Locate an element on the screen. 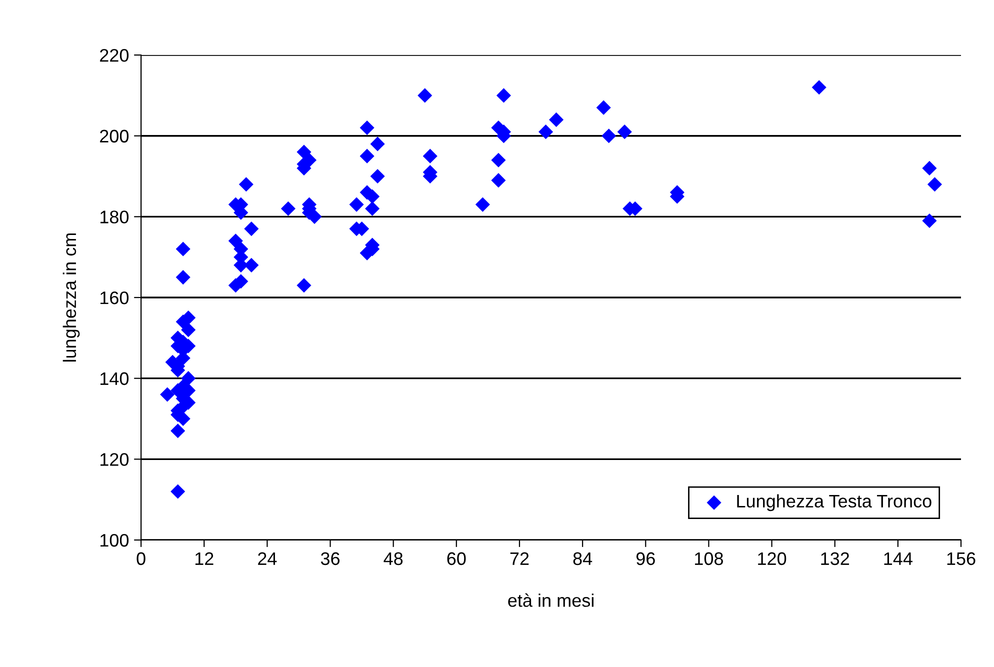  x-tick-label: 0 is located at coordinates (141, 559).